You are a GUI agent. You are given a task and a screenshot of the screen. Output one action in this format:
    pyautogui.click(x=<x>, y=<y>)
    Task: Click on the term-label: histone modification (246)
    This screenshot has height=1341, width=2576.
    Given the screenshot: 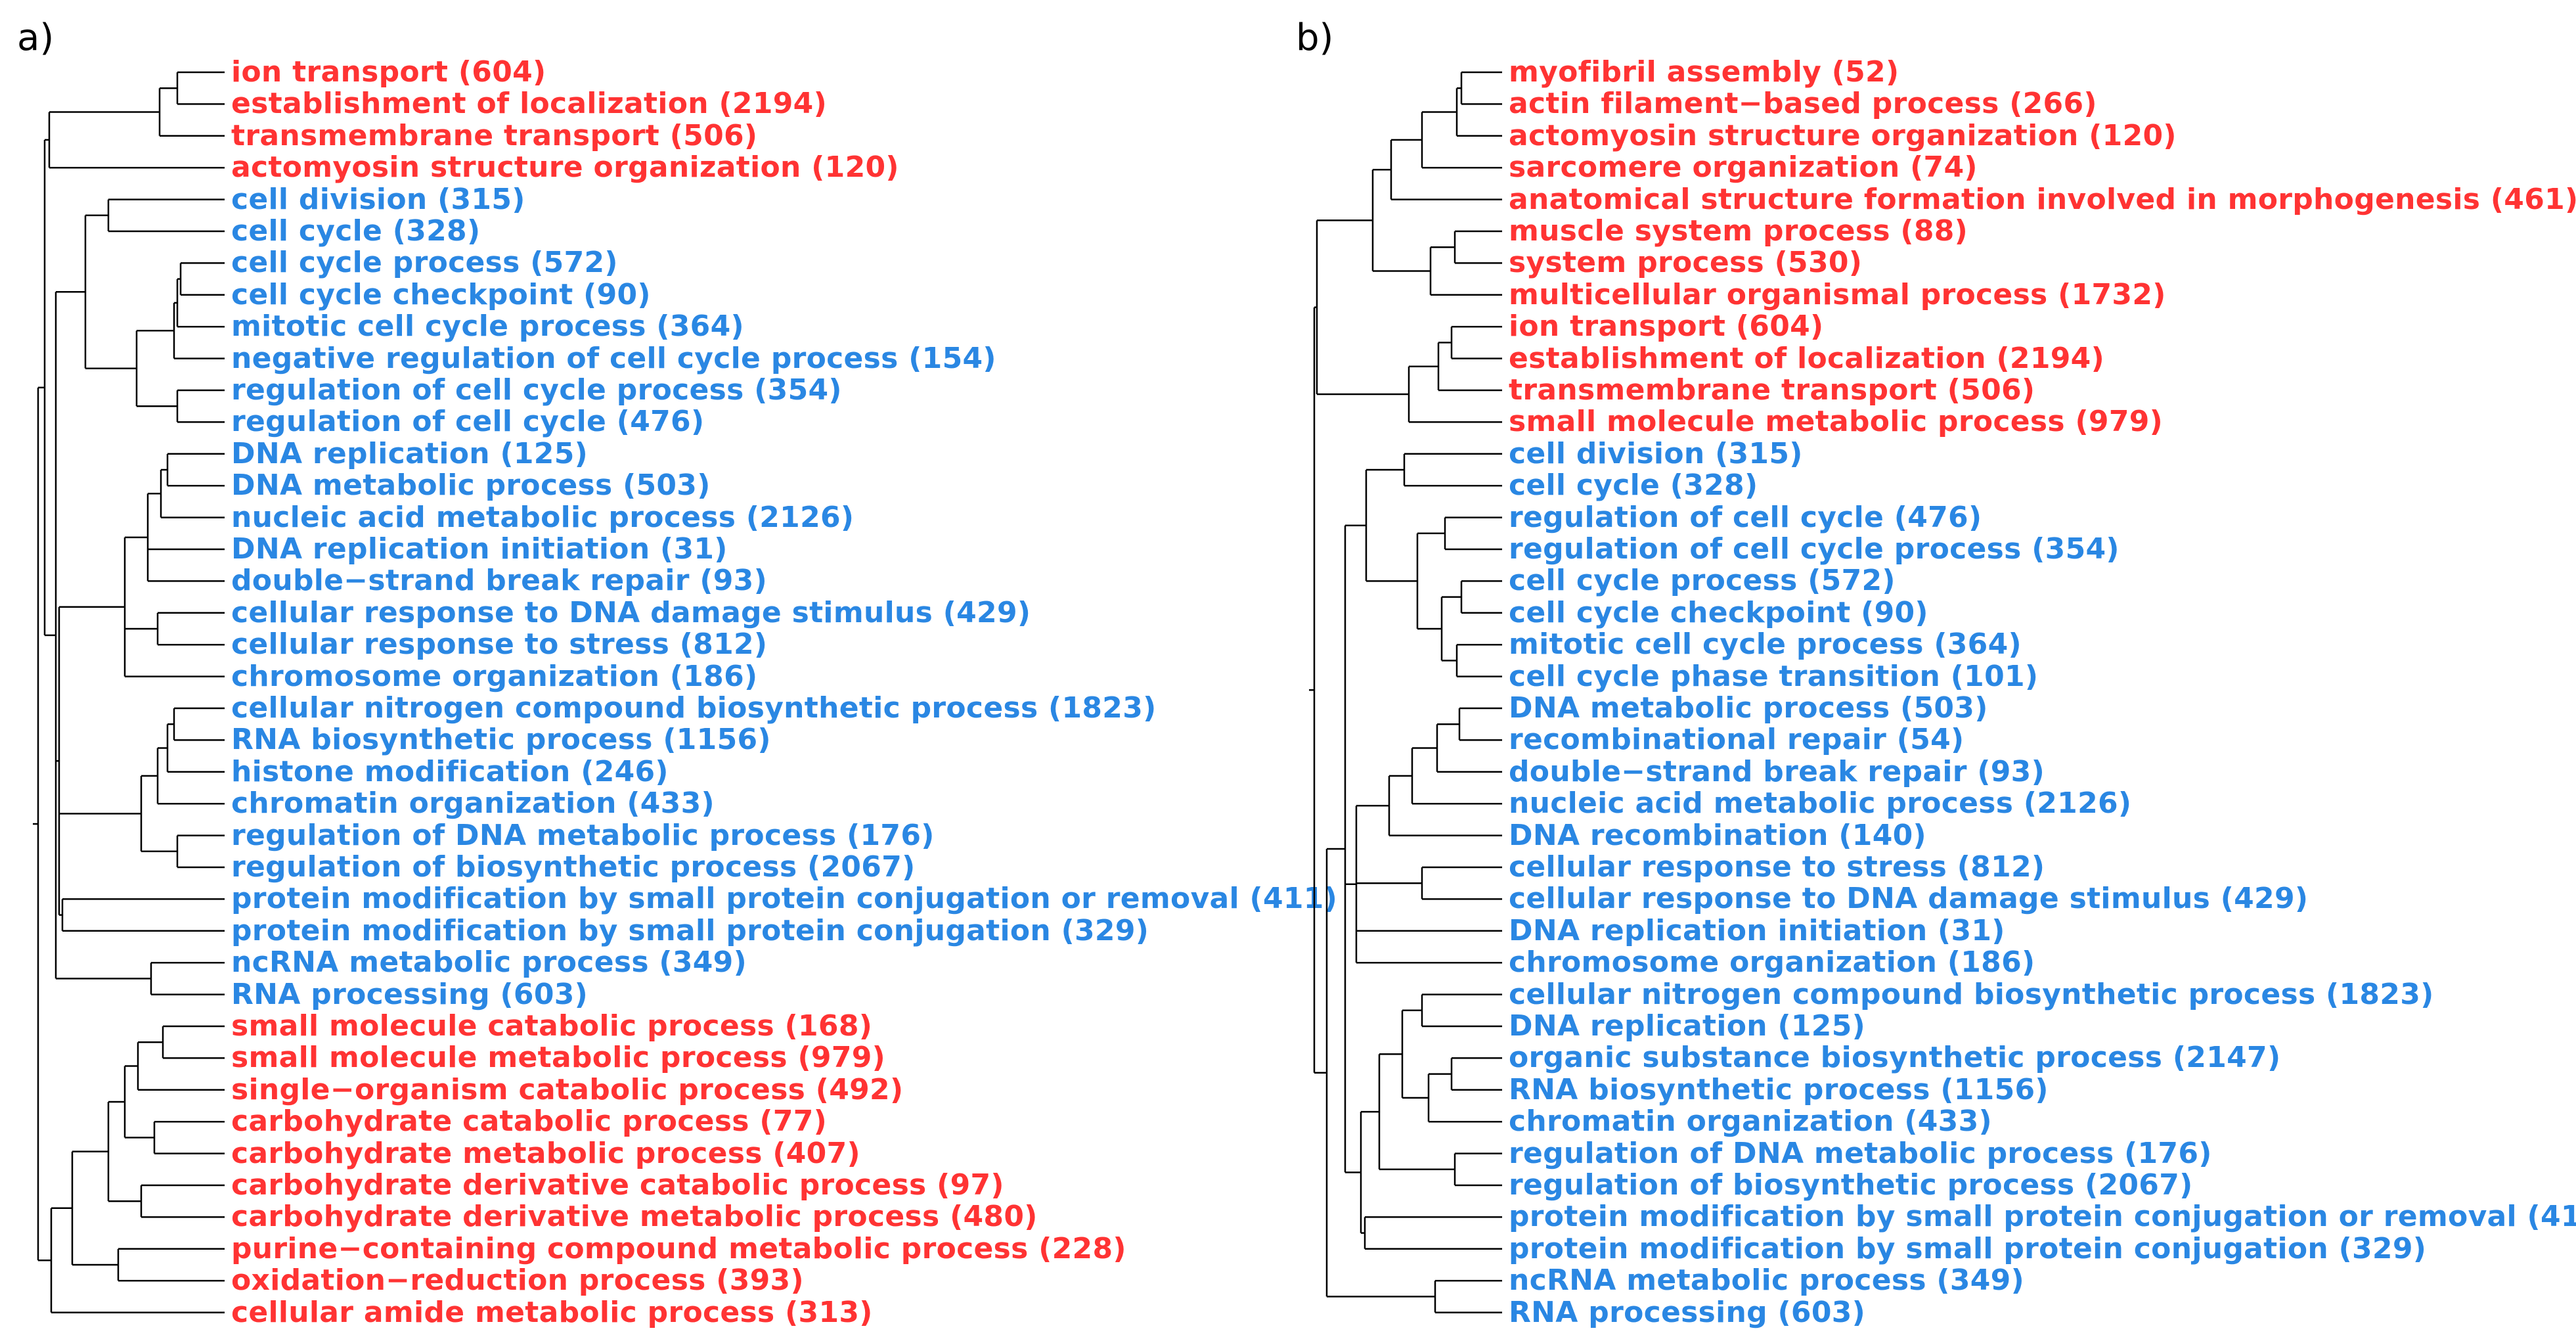 What is the action you would take?
    pyautogui.click(x=450, y=771)
    